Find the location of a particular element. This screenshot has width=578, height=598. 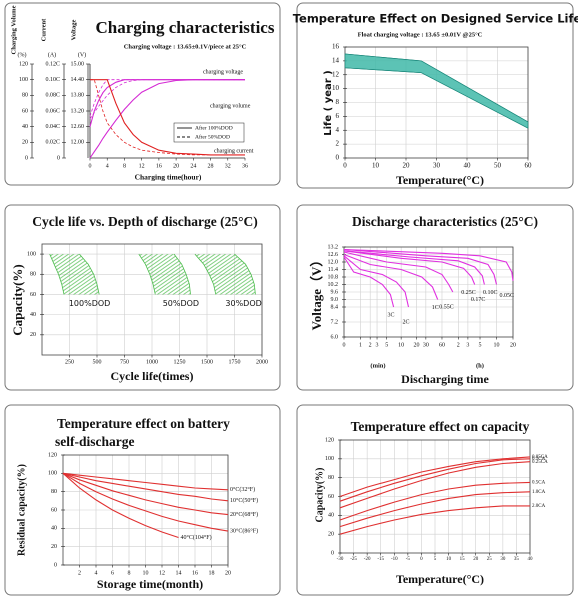

y-tick-label: 0.10C is located at coordinates (52, 80).